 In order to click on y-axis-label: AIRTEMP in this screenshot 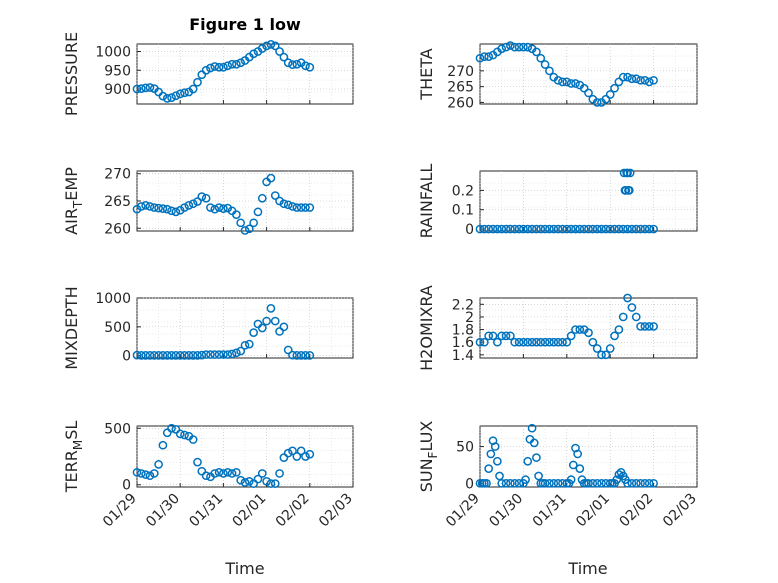, I will do `click(73, 201)`.